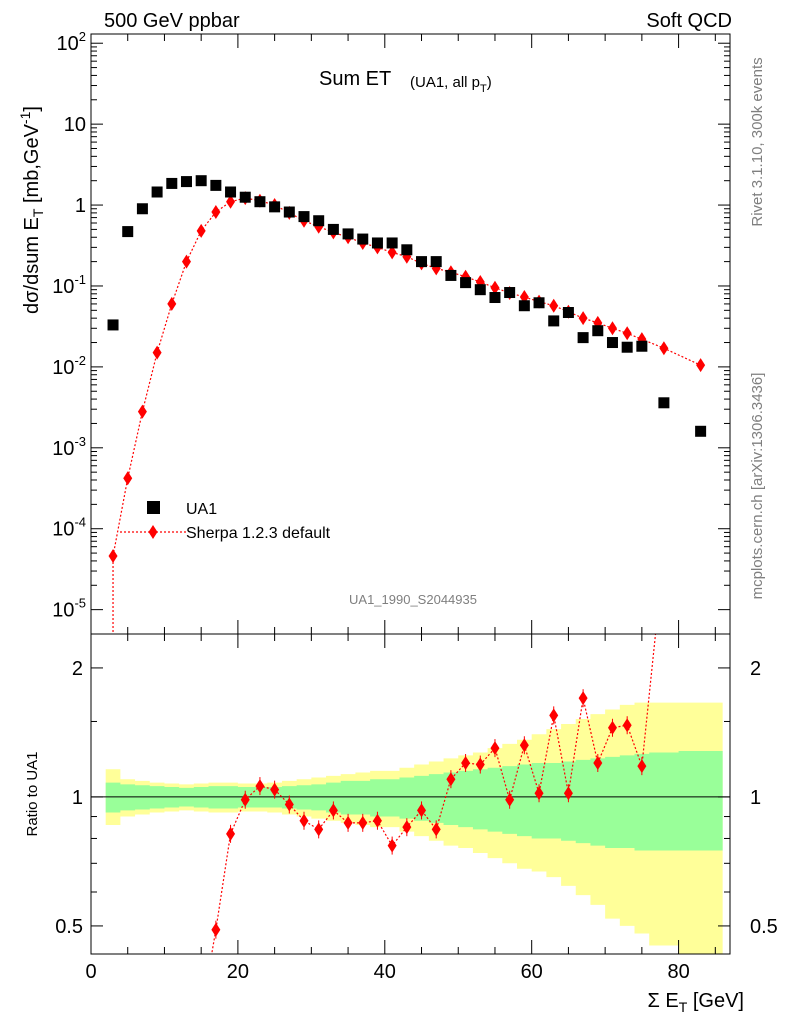  What do you see at coordinates (69, 366) in the screenshot?
I see `main-y-tick-label: 10⁻²` at bounding box center [69, 366].